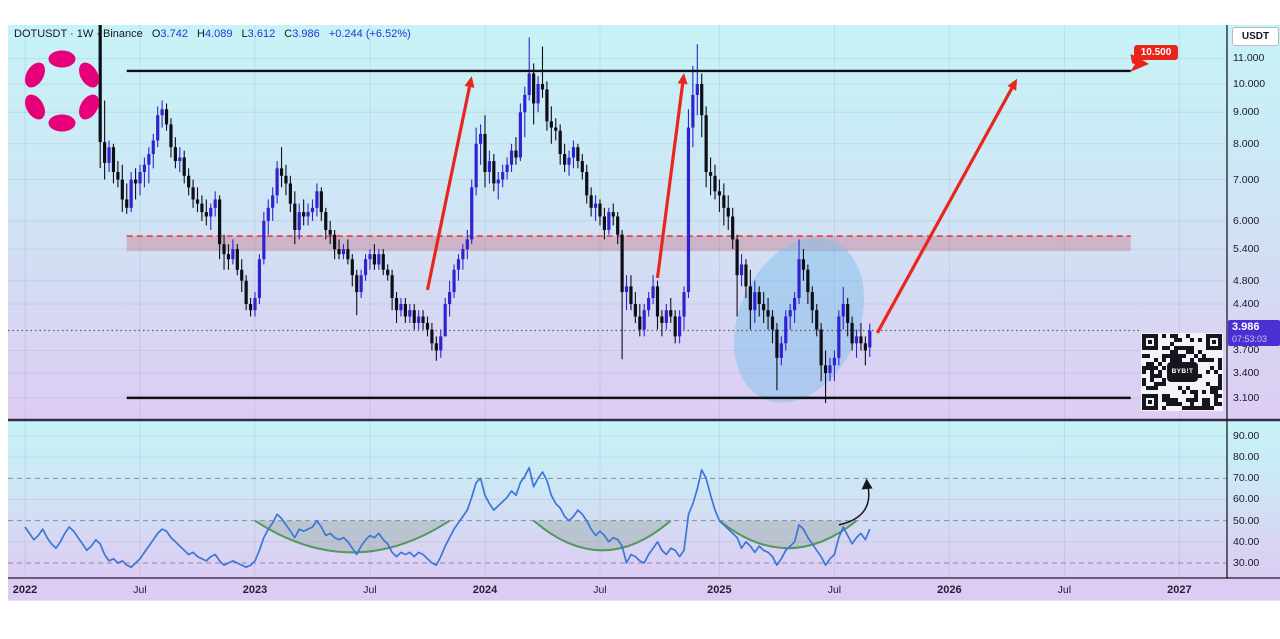 The width and height of the screenshot is (1280, 639). Describe the element at coordinates (1246, 280) in the screenshot. I see `price-tick-label: 4.800` at that location.